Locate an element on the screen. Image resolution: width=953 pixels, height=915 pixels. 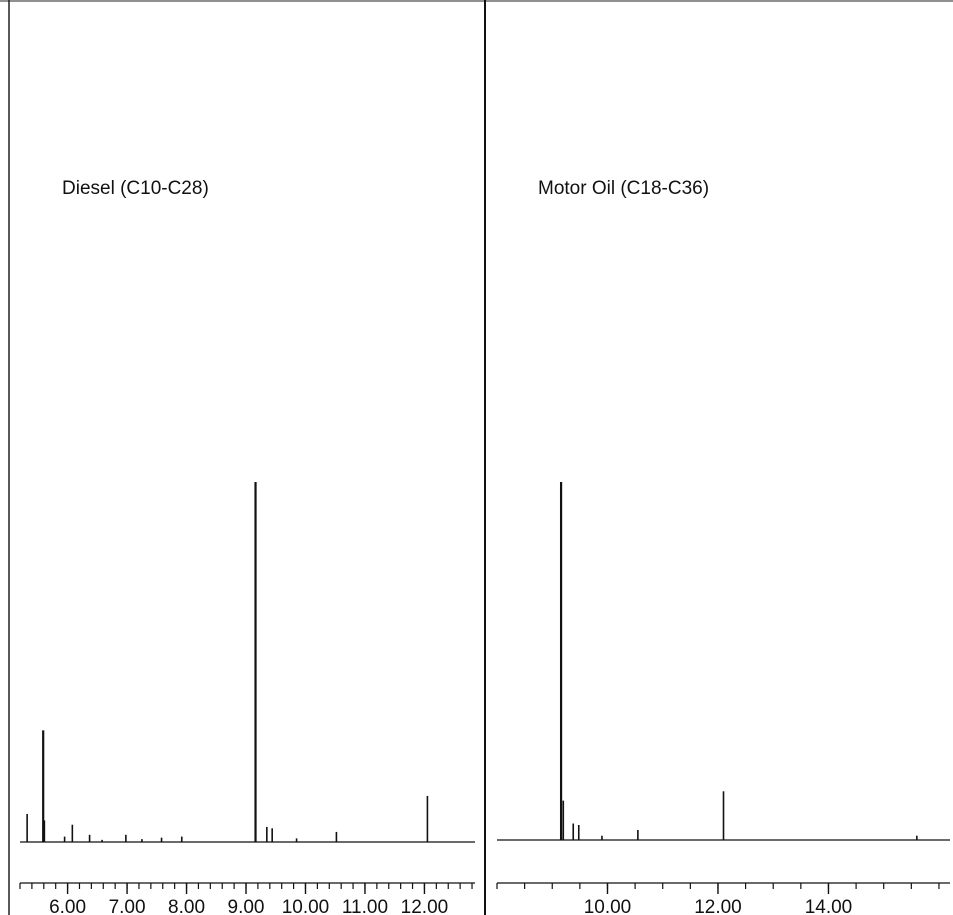
motor-oil-tick-label-0: 10.00 is located at coordinates (608, 906).